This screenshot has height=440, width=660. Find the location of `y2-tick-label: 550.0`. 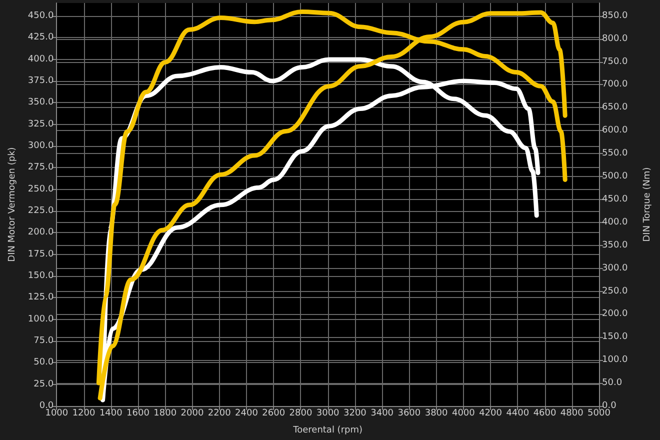

y2-tick-label: 550.0 is located at coordinates (615, 153).